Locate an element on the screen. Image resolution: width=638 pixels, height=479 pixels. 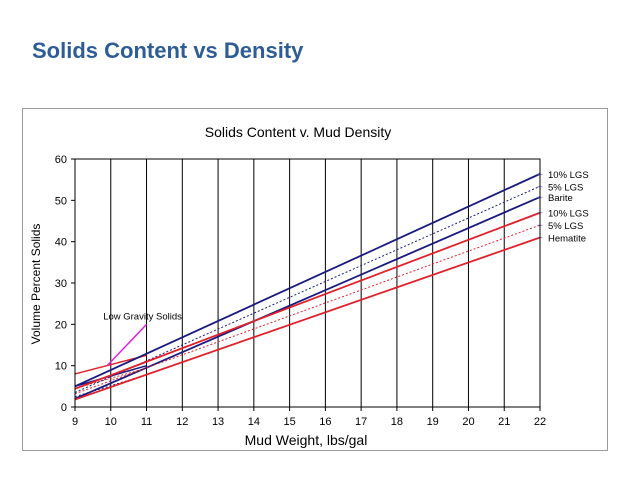
x-tick-label: 20 is located at coordinates (468, 422).